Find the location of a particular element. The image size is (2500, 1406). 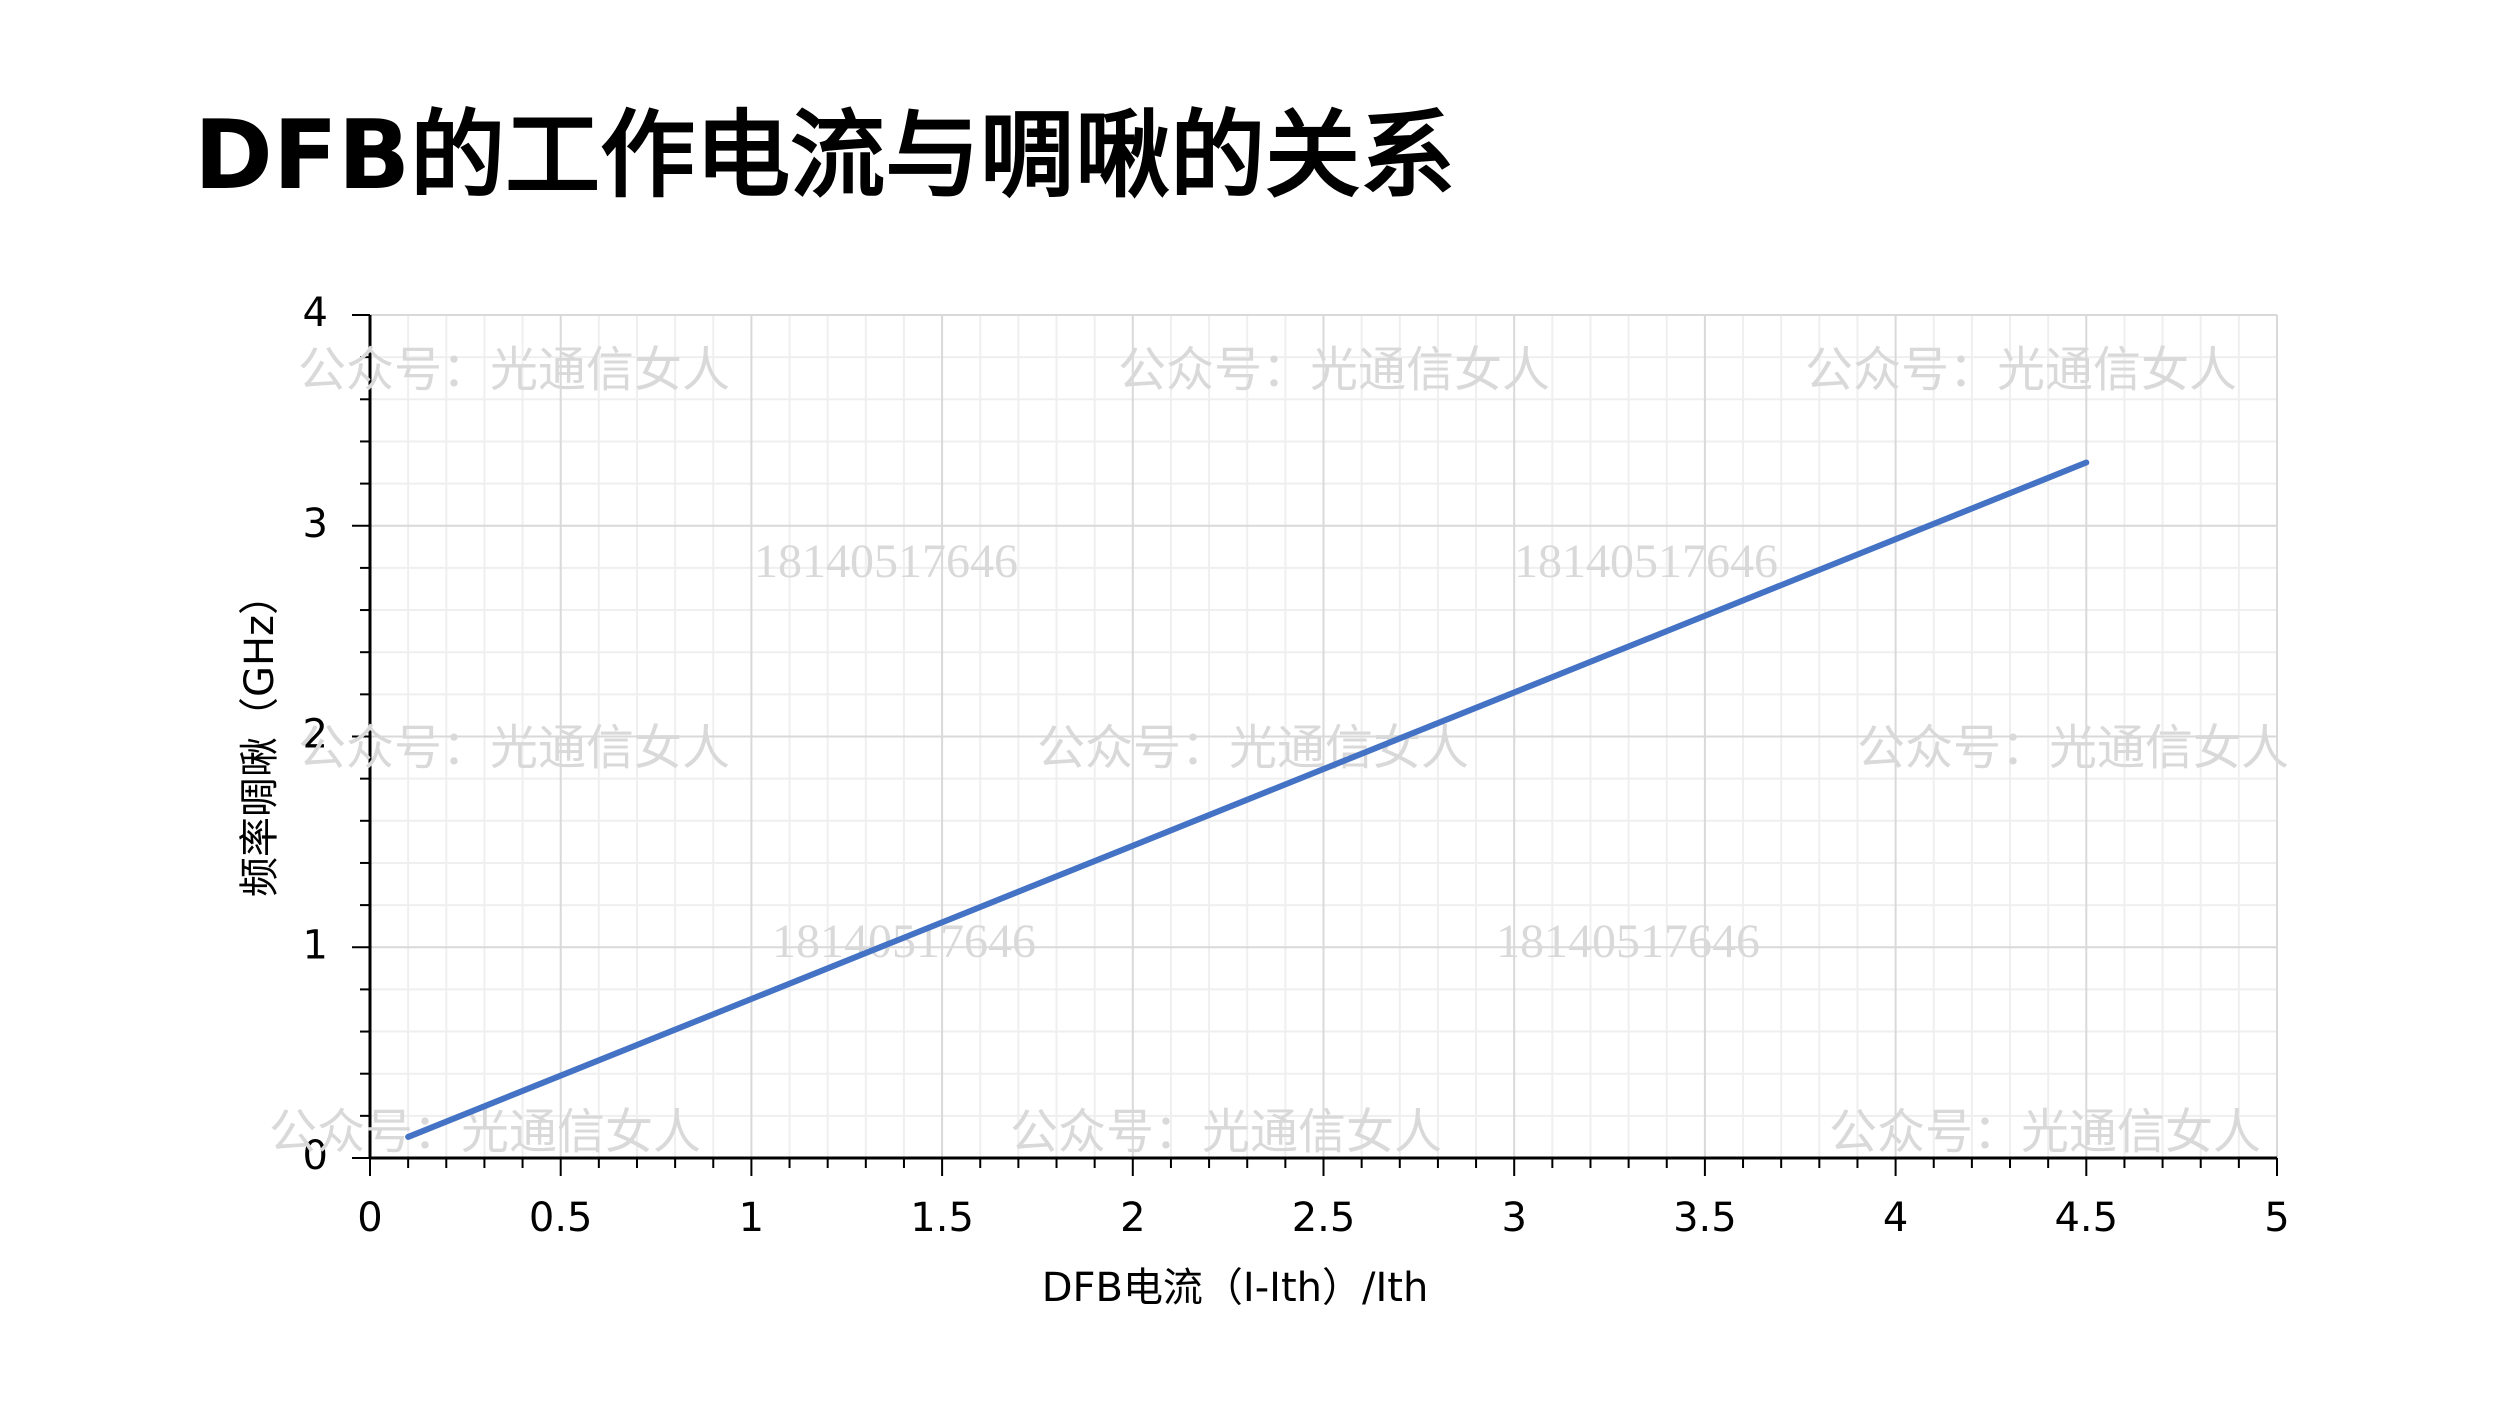

x-tick-label: 4.5 is located at coordinates (2086, 1218).